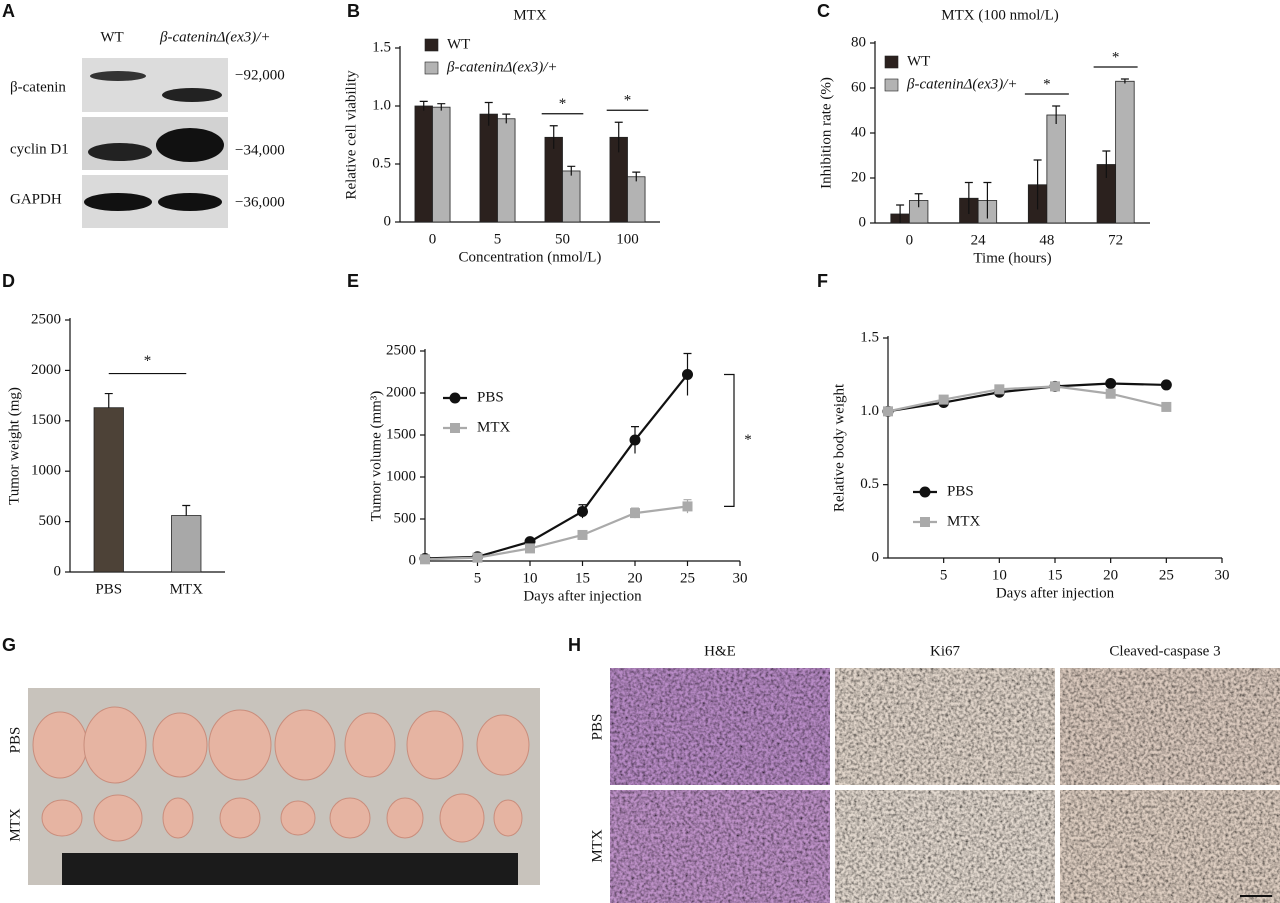  What do you see at coordinates (401, 434) in the screenshot?
I see `y-tick-label: 1500` at bounding box center [401, 434].